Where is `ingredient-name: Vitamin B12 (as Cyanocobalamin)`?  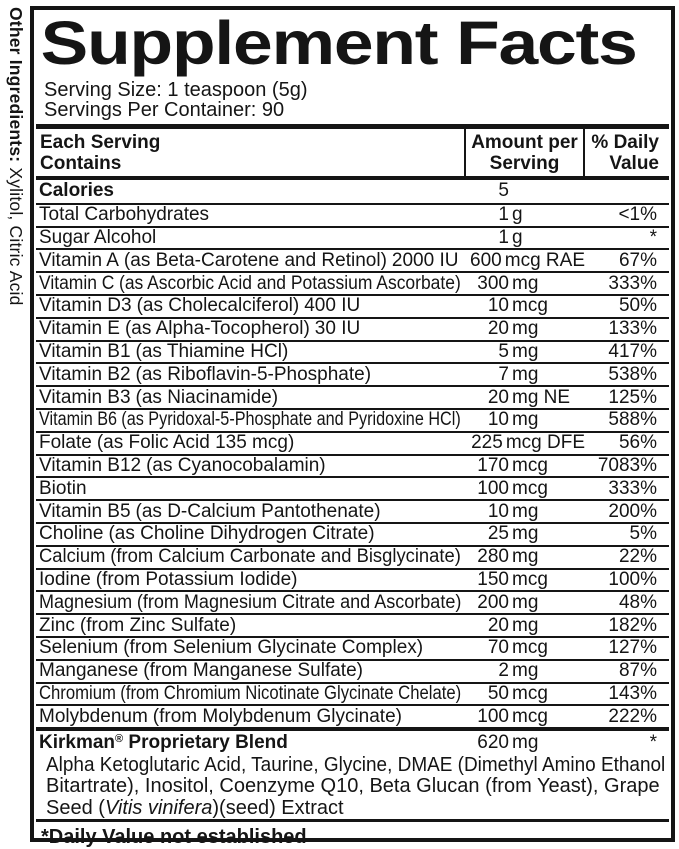 ingredient-name: Vitamin B12 (as Cyanocobalamin) is located at coordinates (182, 465).